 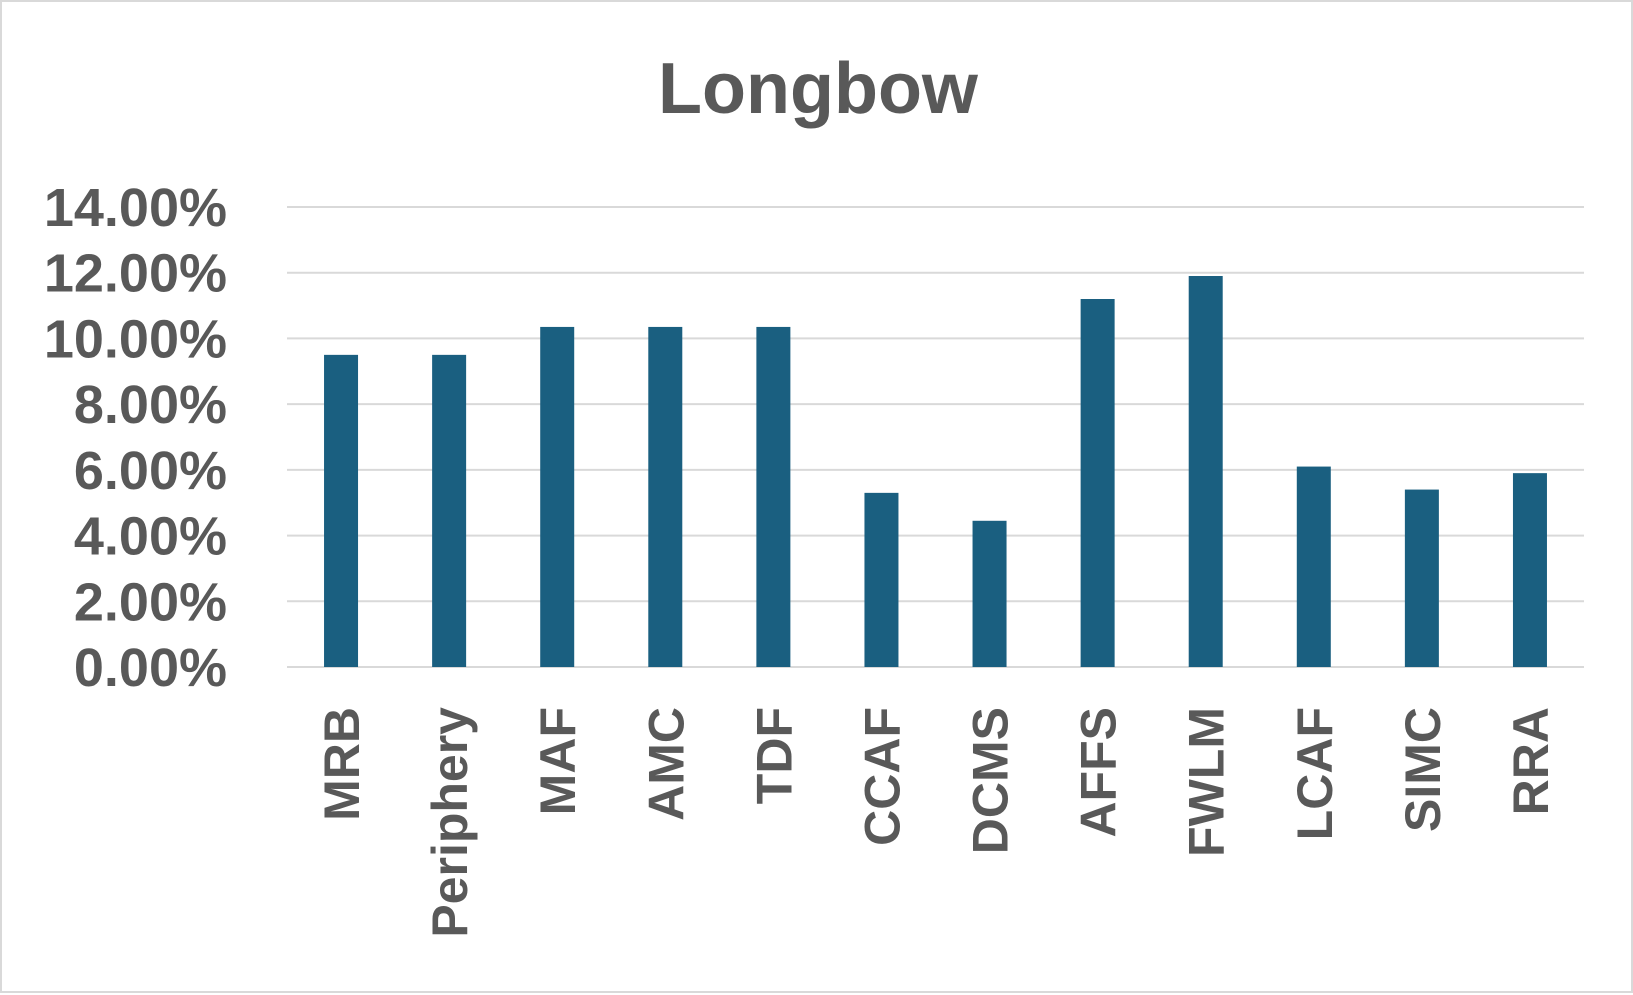 What do you see at coordinates (1531, 761) in the screenshot?
I see `x-category-label: RRA` at bounding box center [1531, 761].